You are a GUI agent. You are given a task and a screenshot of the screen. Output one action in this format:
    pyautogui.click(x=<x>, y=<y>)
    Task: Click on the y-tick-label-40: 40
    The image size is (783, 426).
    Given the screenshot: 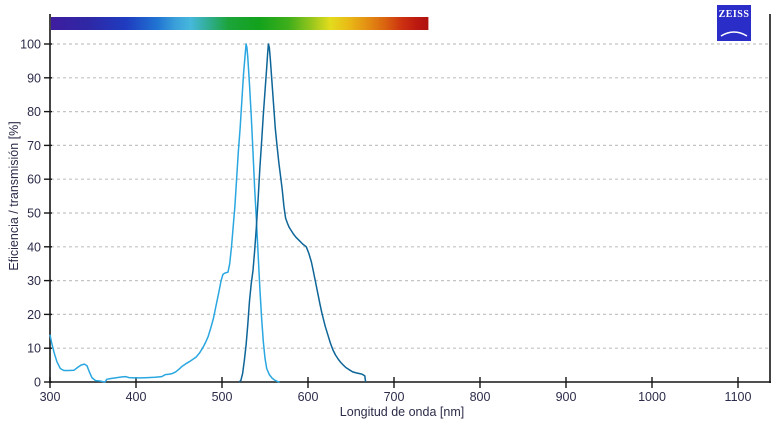 What is the action you would take?
    pyautogui.click(x=34, y=247)
    